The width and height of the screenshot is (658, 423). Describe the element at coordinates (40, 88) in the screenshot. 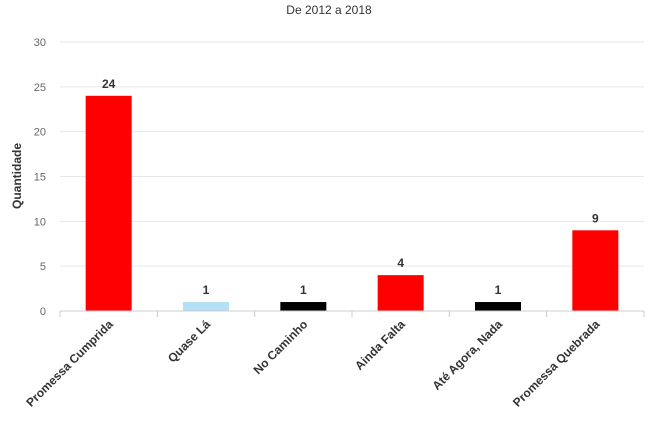

I see `y-tick-label: 25` at that location.